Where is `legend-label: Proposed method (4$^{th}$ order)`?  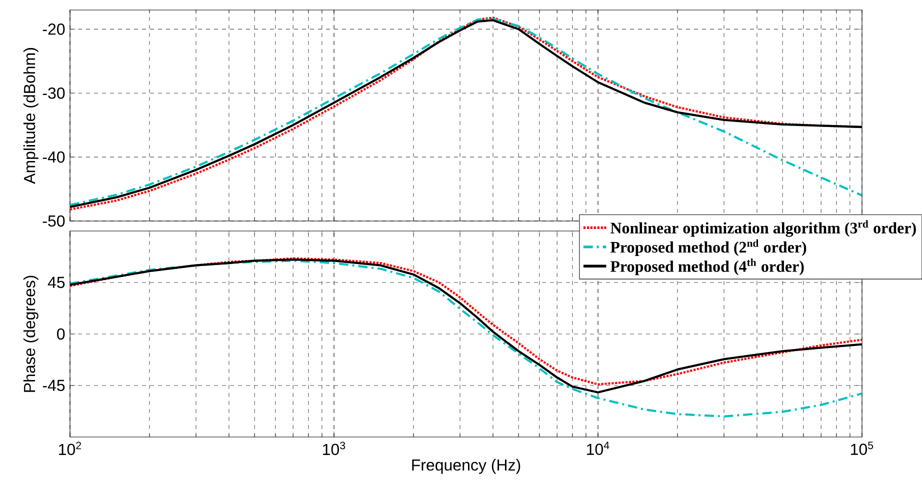 legend-label: Proposed method (4$^{th}$ order) is located at coordinates (707, 267).